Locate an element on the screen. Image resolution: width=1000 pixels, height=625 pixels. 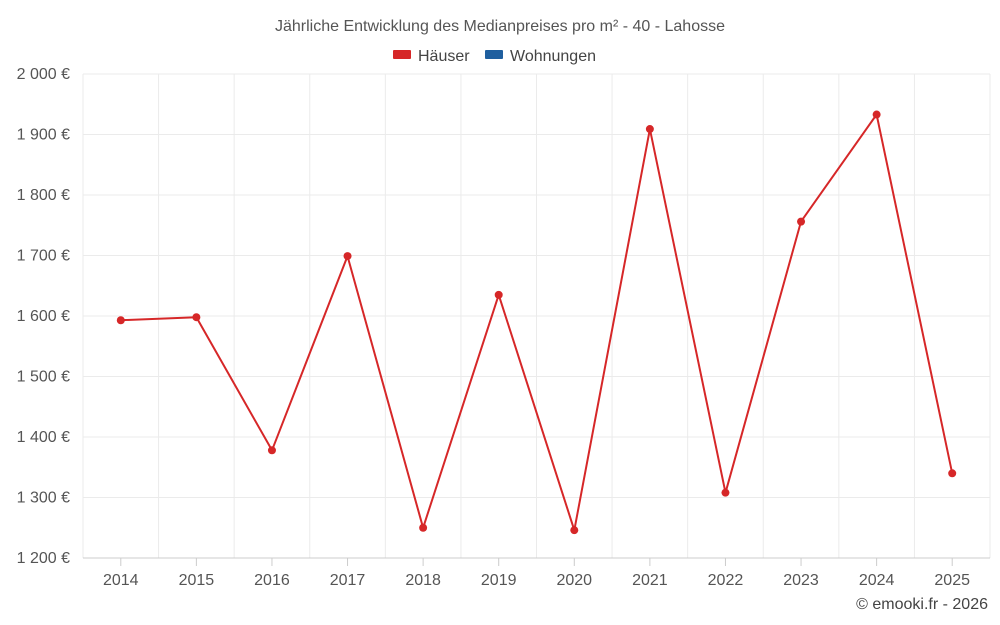
y-tick-label: 1 900 € is located at coordinates (43, 135).